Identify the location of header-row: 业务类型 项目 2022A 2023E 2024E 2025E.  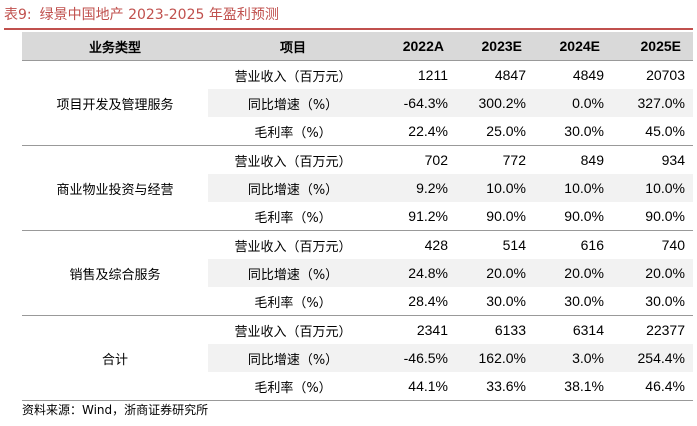
(357, 46).